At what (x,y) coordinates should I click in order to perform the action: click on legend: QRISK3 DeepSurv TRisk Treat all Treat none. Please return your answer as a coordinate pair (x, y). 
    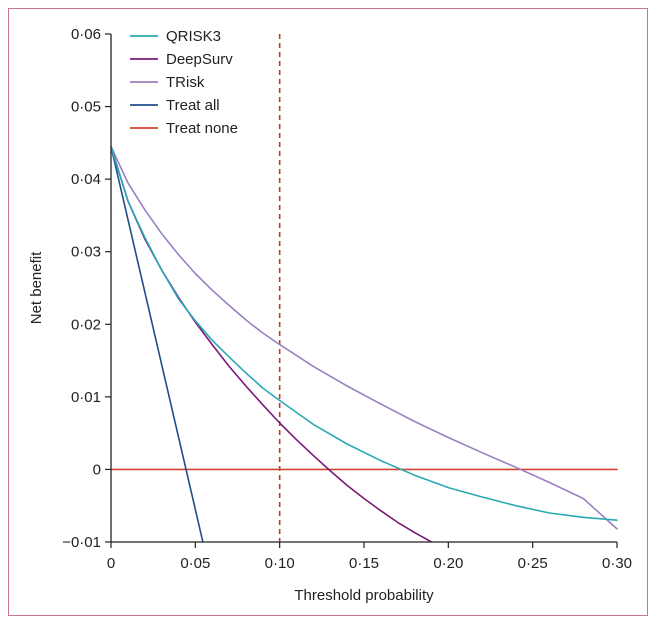
    Looking at the image, I should click on (184, 82).